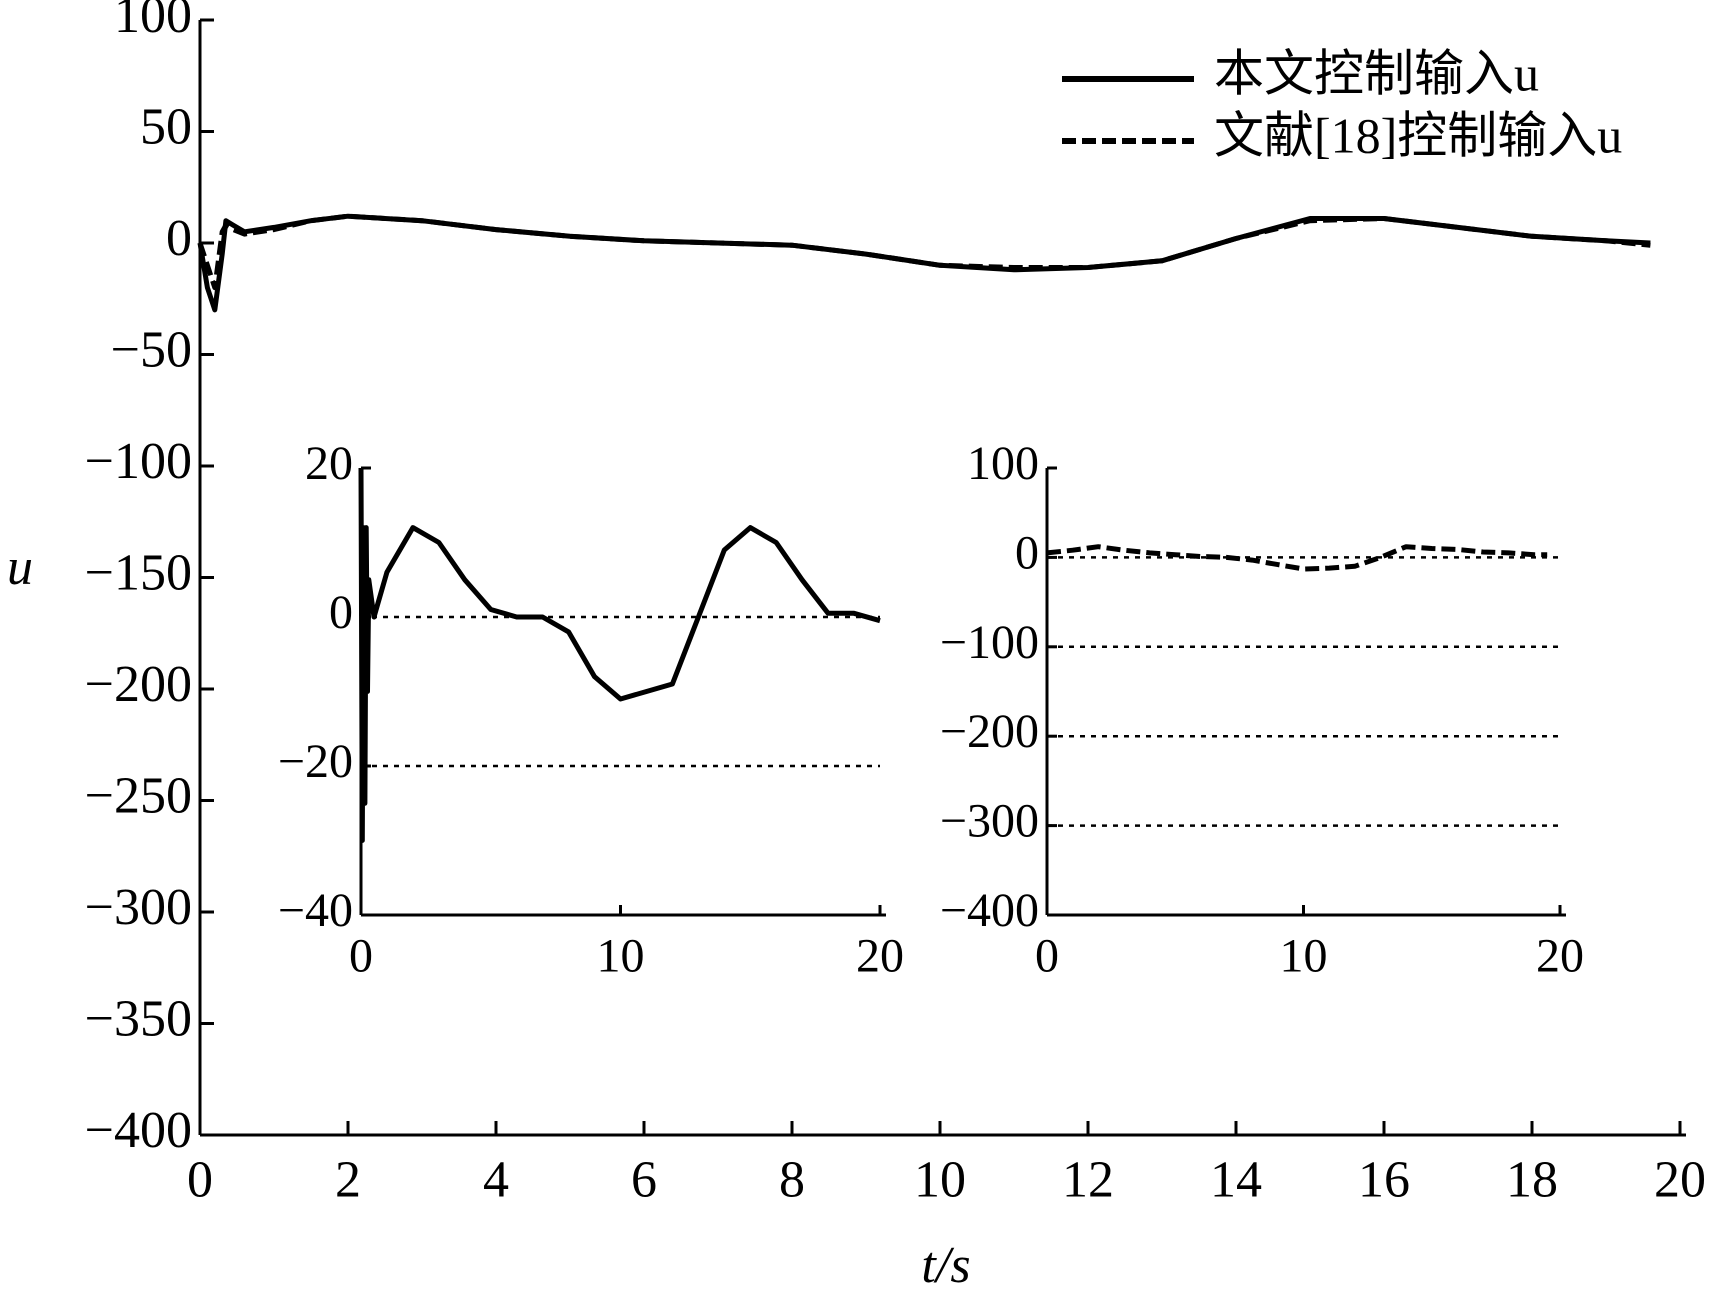 The width and height of the screenshot is (1724, 1295). I want to click on x-tick-label: 6, so click(644, 1179).